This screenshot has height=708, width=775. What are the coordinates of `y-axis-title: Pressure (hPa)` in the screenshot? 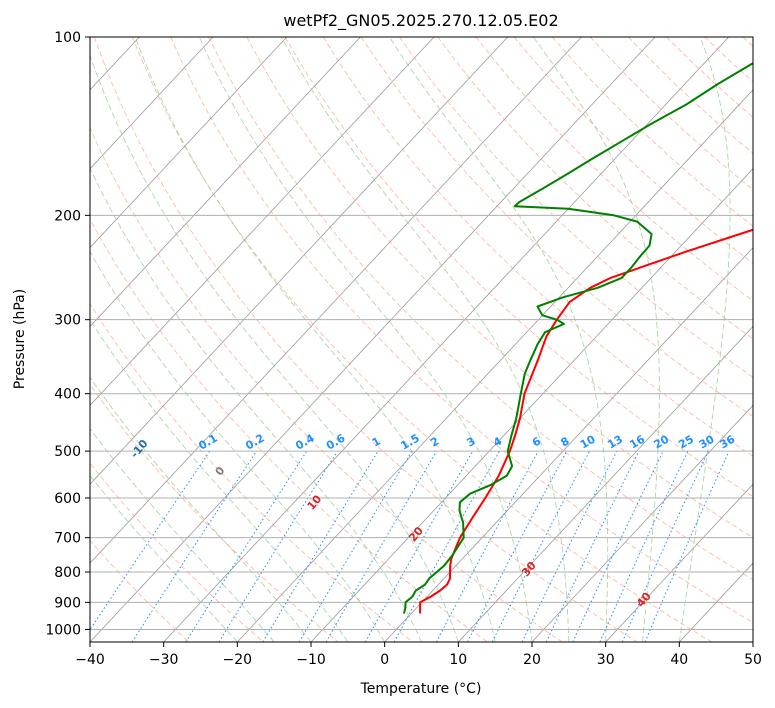 It's located at (20, 339).